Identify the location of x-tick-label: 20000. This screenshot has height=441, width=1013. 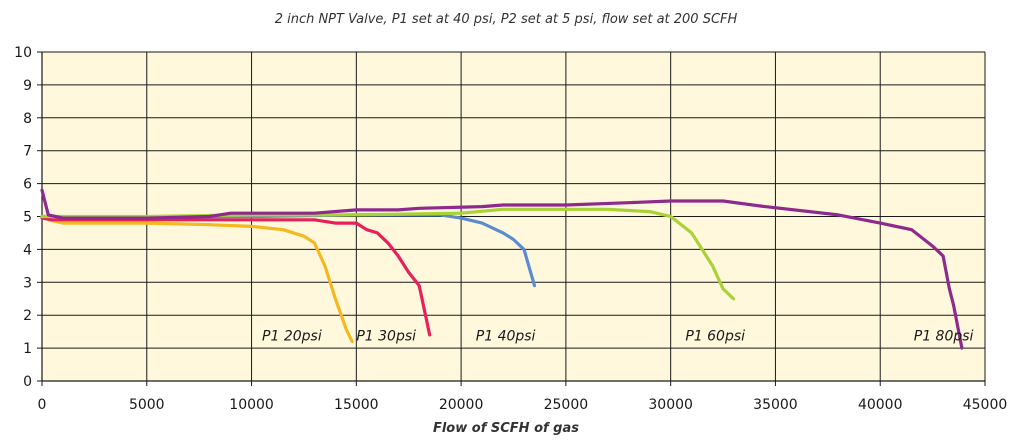
(461, 405).